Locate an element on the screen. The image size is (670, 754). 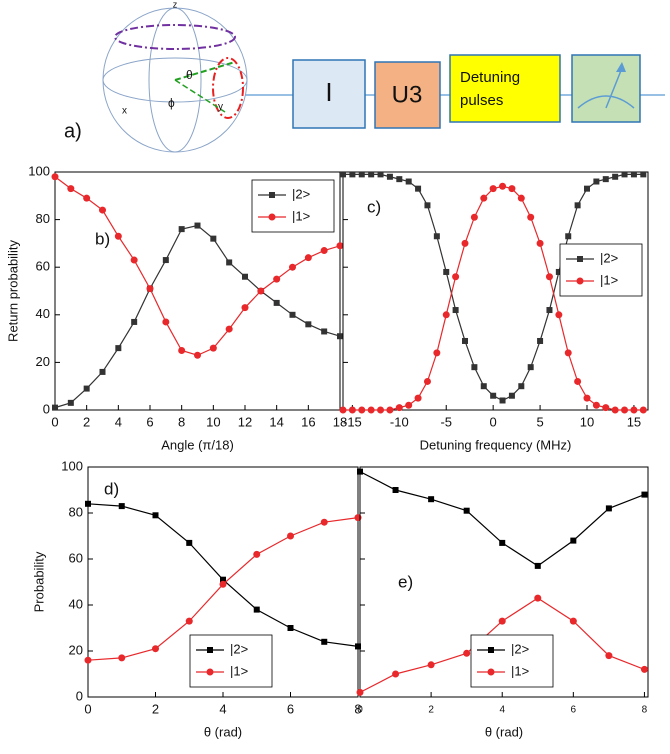
gate-label: Detuning is located at coordinates (490, 77).